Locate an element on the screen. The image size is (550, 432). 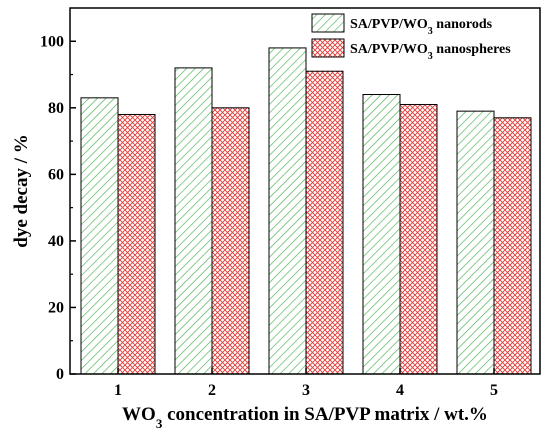
legend-label-nanorods: SA/PVP/WO3 nanorods is located at coordinates (421, 27).